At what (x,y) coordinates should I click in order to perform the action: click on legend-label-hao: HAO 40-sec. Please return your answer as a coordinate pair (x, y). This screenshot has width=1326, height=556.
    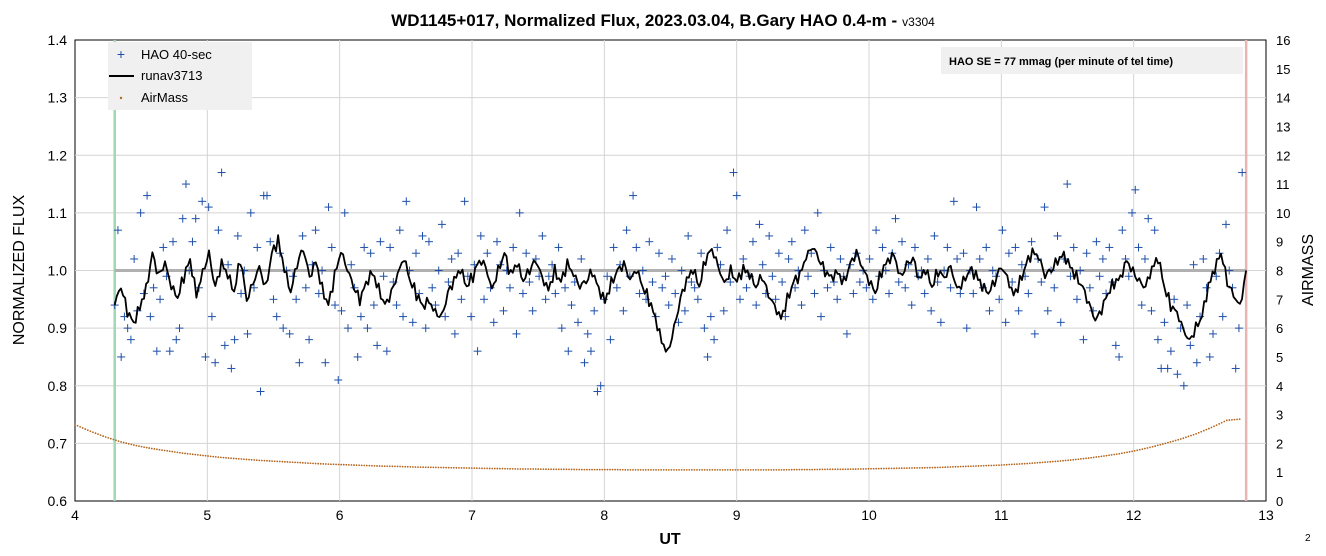
    Looking at the image, I should click on (176, 54).